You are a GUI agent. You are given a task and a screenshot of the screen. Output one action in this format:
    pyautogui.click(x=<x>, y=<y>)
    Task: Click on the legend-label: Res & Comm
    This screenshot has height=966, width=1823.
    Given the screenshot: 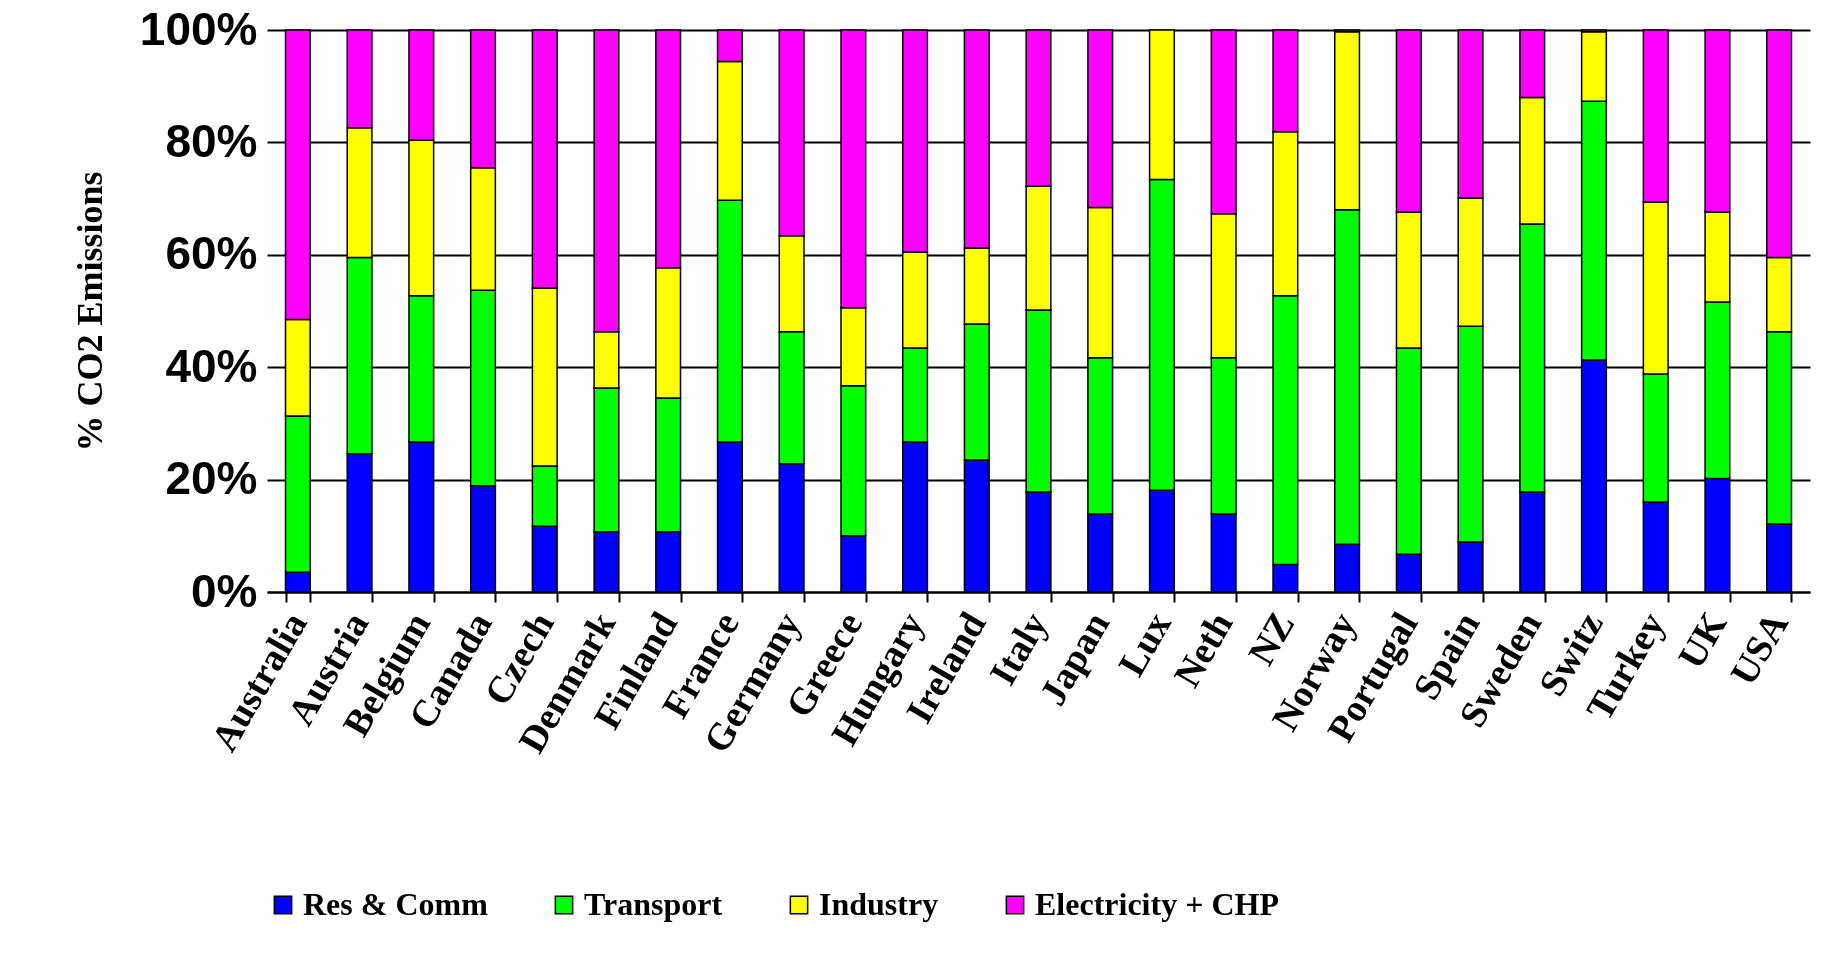 What is the action you would take?
    pyautogui.click(x=396, y=904)
    